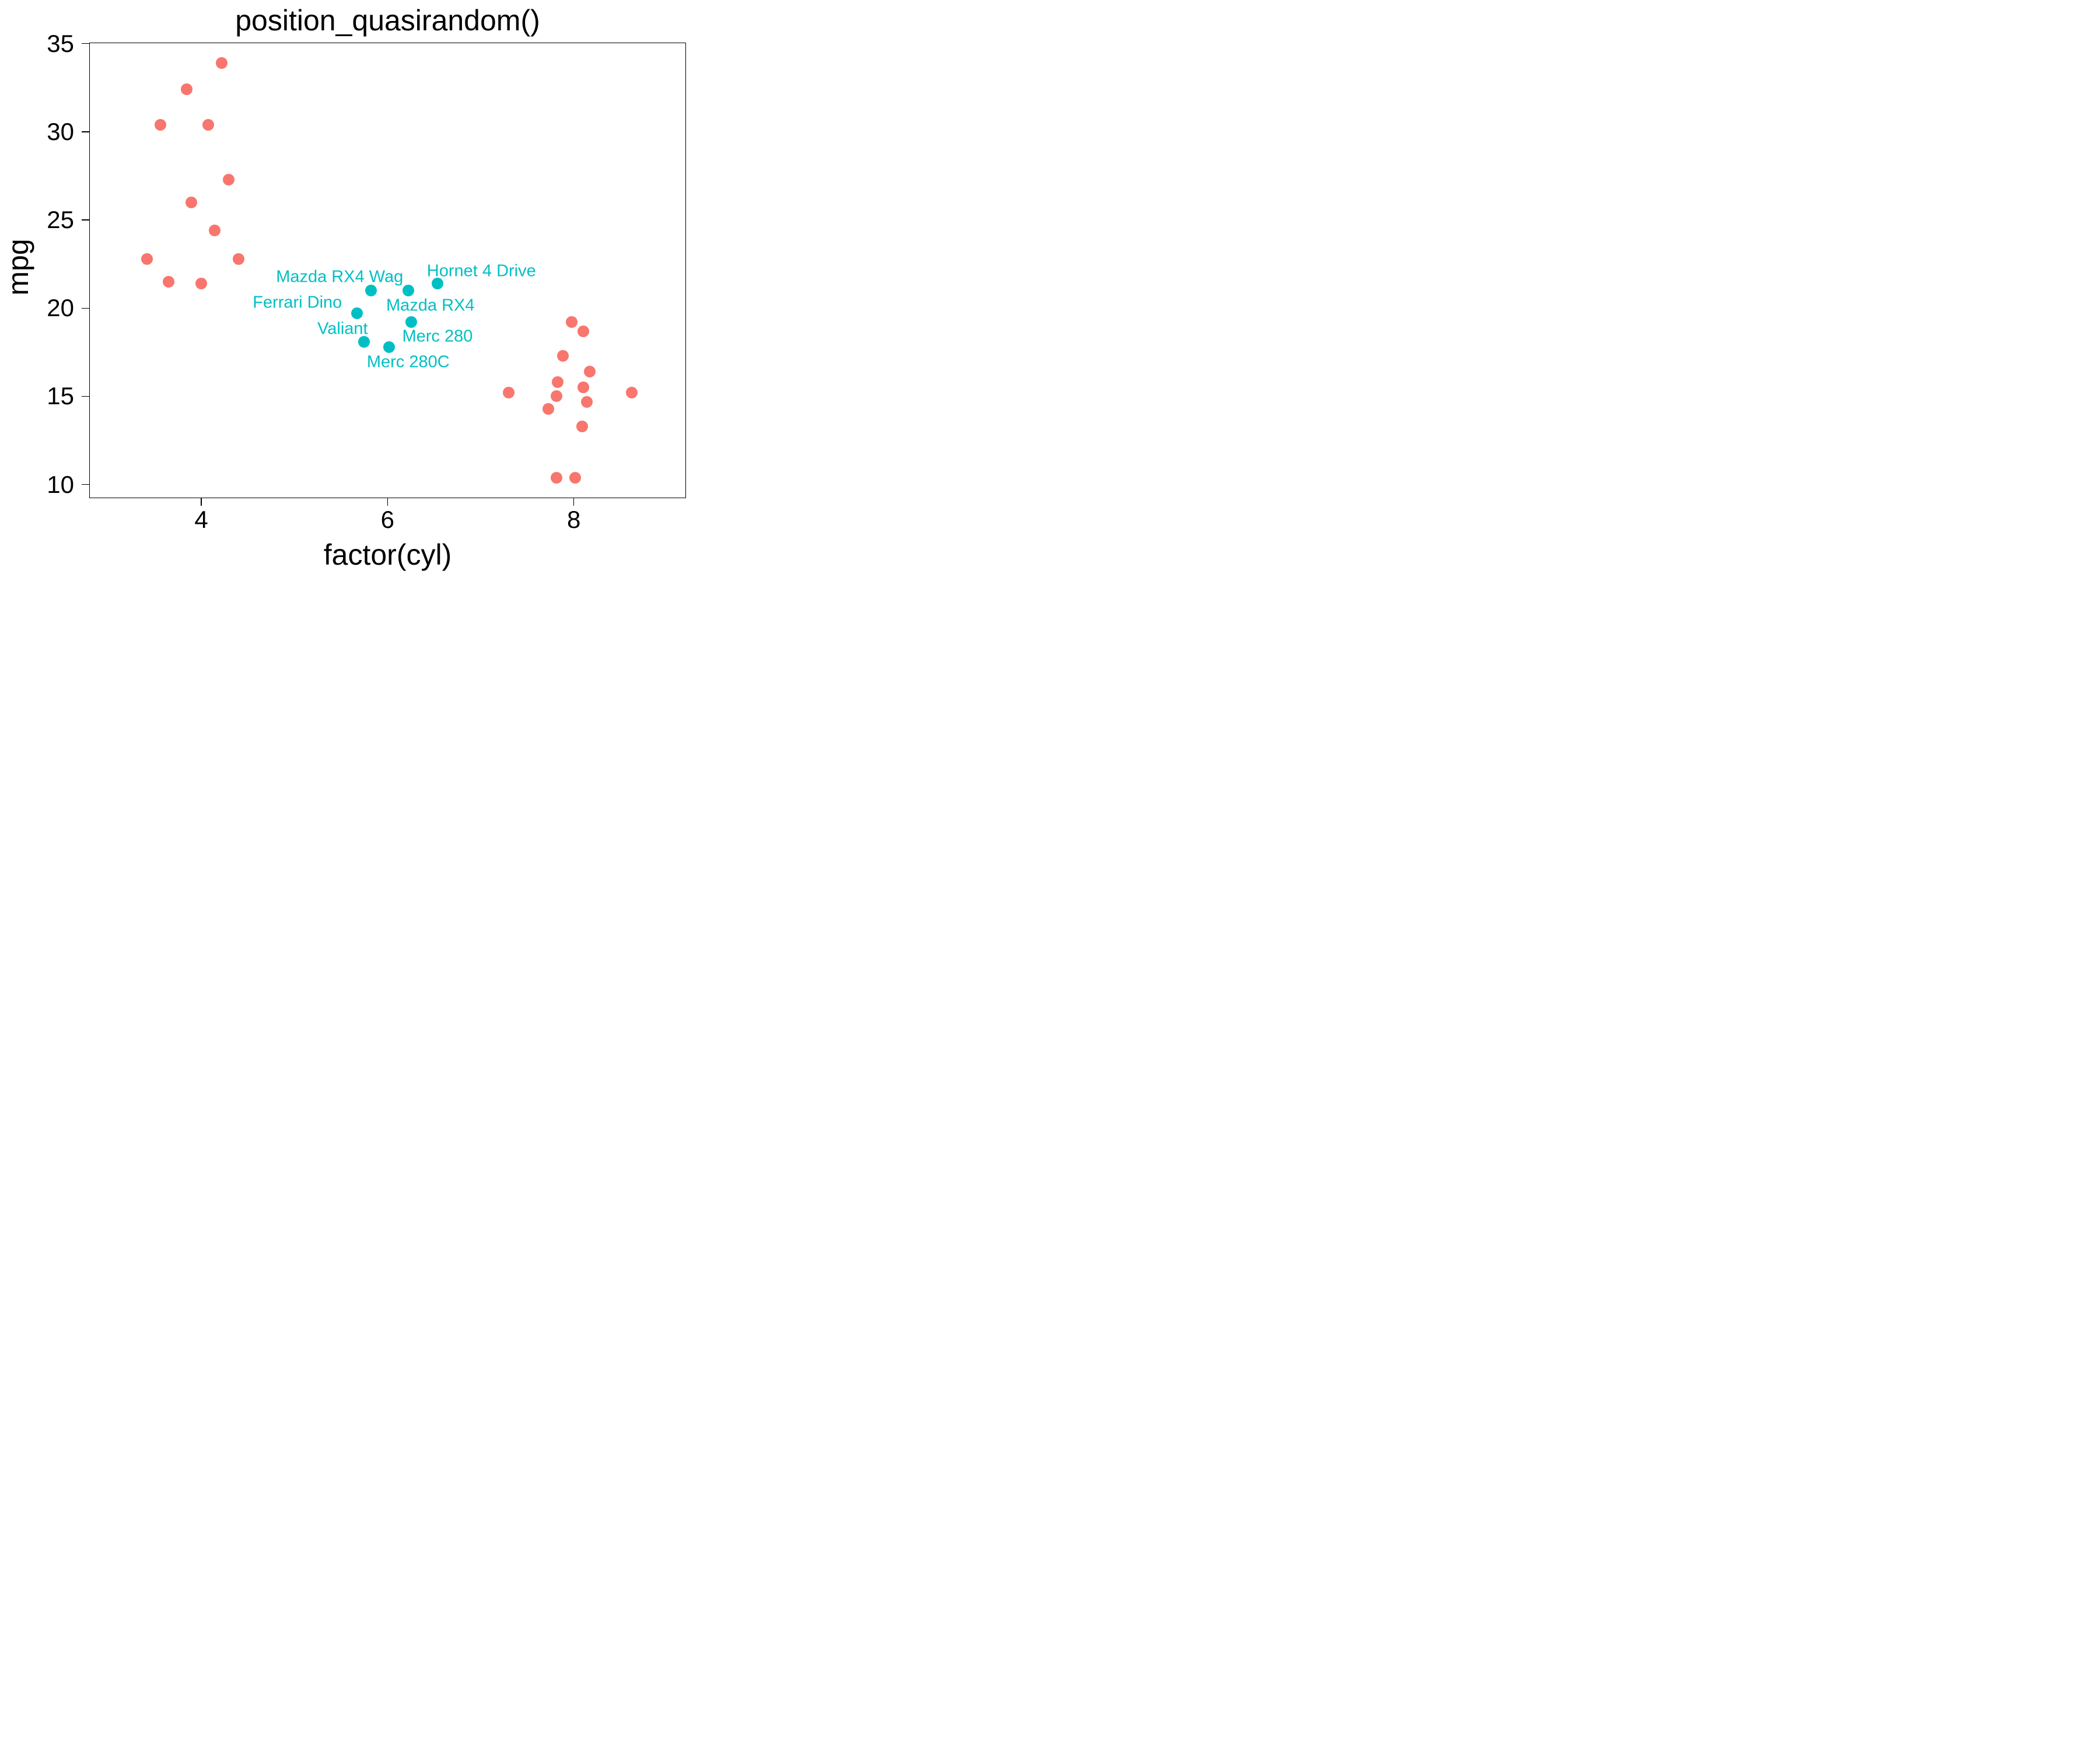 The image size is (2100, 1750). I want to click on point-valiant, so click(364, 342).